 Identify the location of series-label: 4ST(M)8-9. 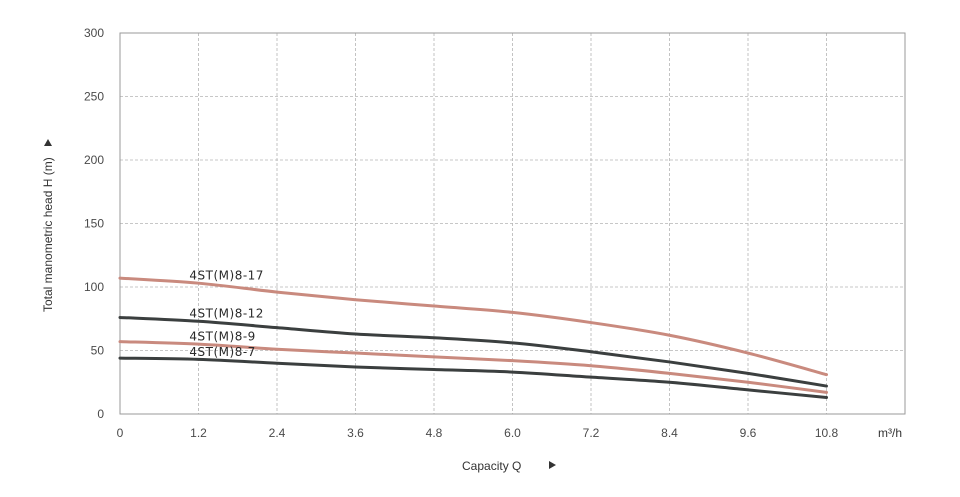
(222, 337).